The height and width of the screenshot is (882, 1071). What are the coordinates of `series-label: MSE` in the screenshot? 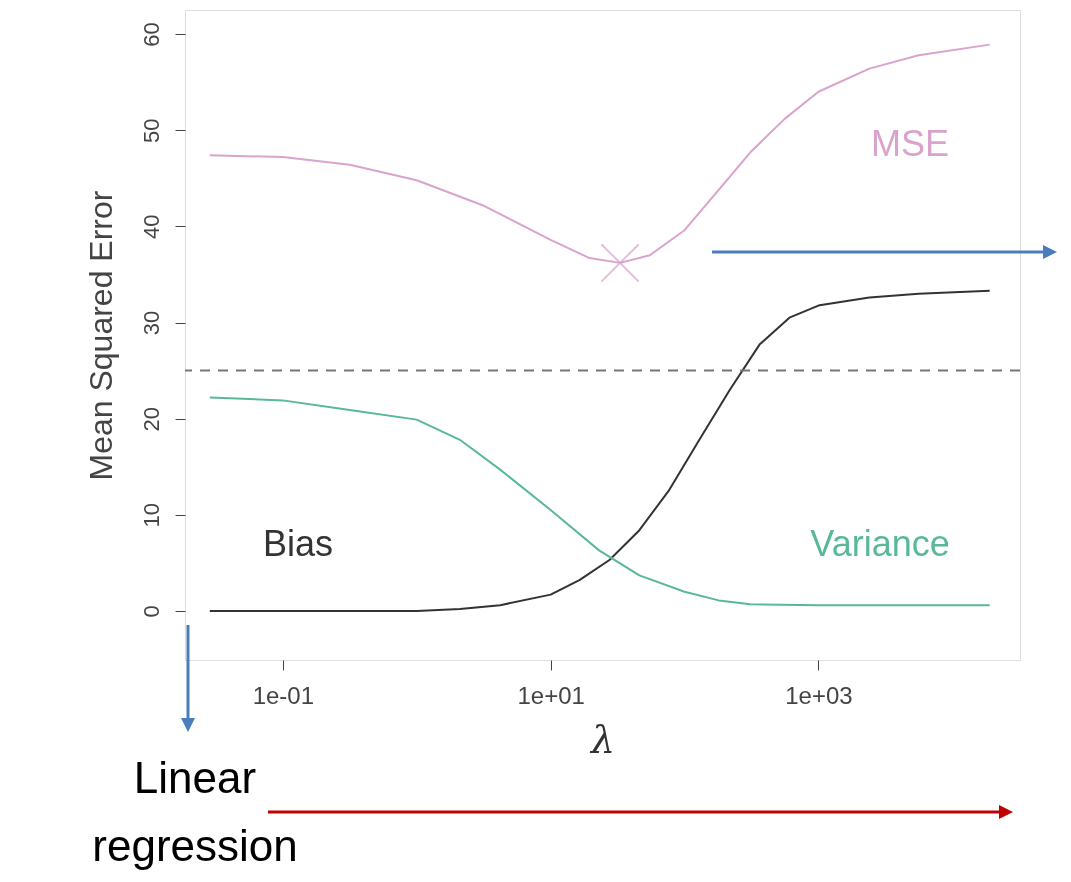 It's located at (910, 143).